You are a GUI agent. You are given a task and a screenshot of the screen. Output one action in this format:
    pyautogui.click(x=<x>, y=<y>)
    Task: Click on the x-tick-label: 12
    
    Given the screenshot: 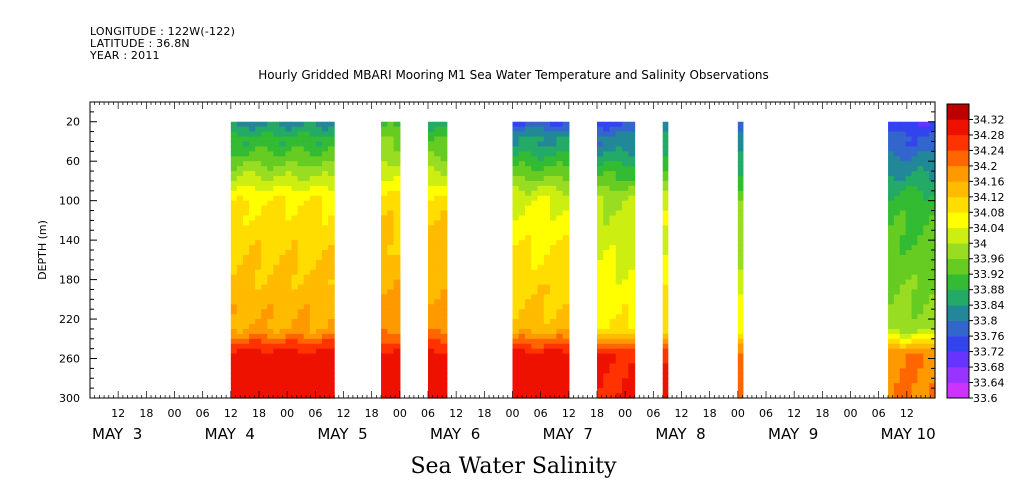 What is the action you would take?
    pyautogui.click(x=344, y=413)
    